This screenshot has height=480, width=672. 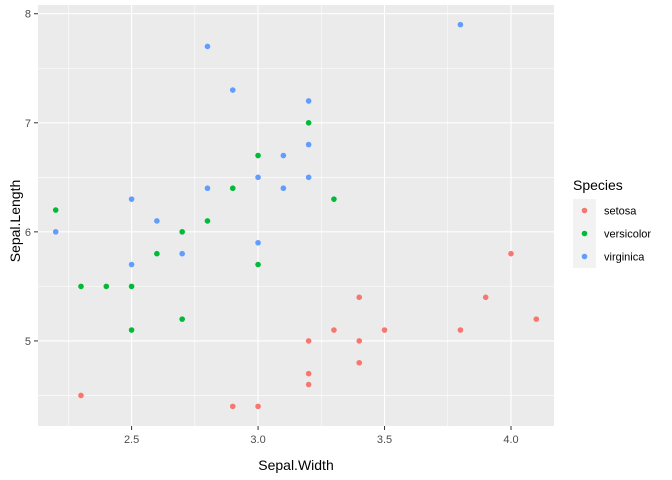 What do you see at coordinates (627, 235) in the screenshot?
I see `legend-label-versicolor: versicolor` at bounding box center [627, 235].